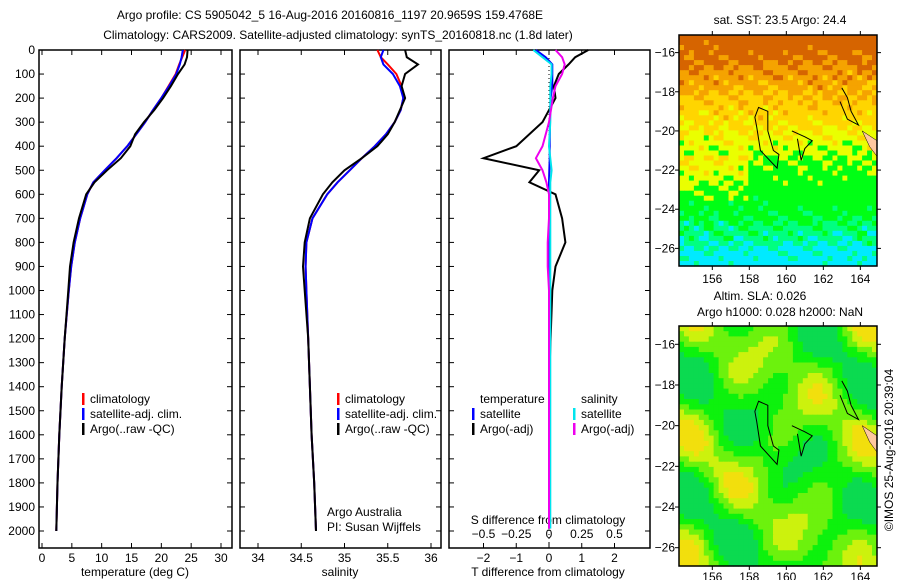 This screenshot has width=900, height=580. Describe the element at coordinates (665, 248) in the screenshot. I see `y-tick-label: −26` at that location.